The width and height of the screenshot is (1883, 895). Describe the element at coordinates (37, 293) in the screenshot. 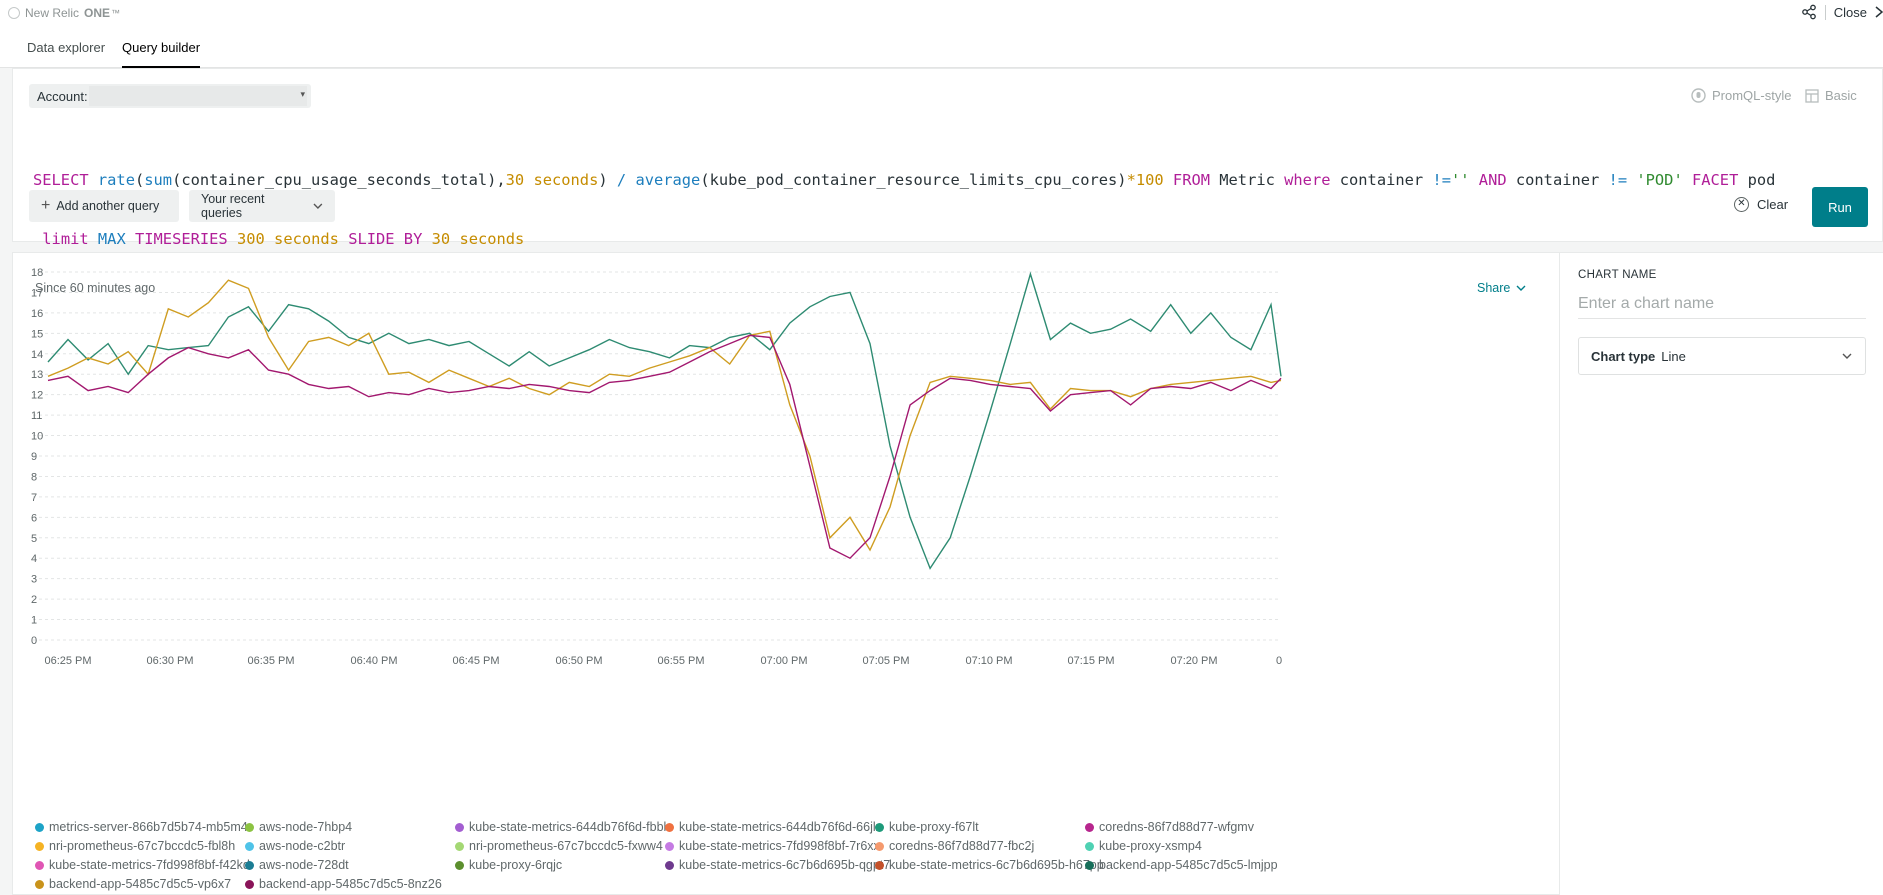

I see `y-tick-label: 17` at that location.